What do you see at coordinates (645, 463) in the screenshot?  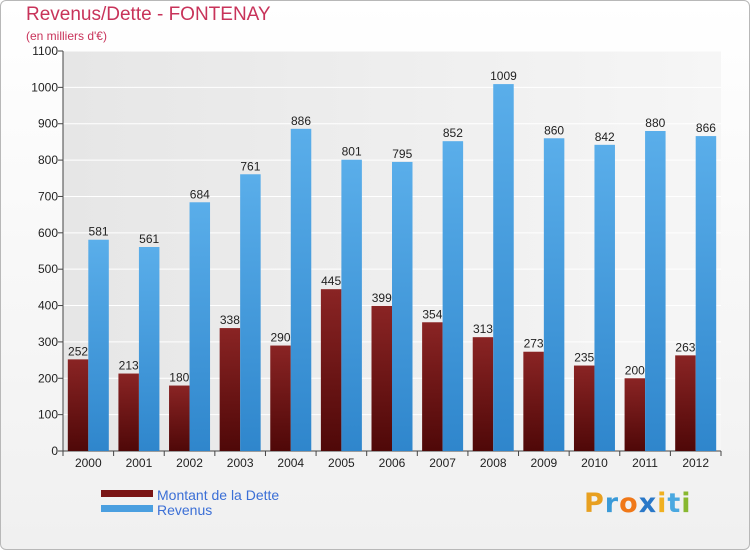 I see `x-tick-label: 2011` at bounding box center [645, 463].